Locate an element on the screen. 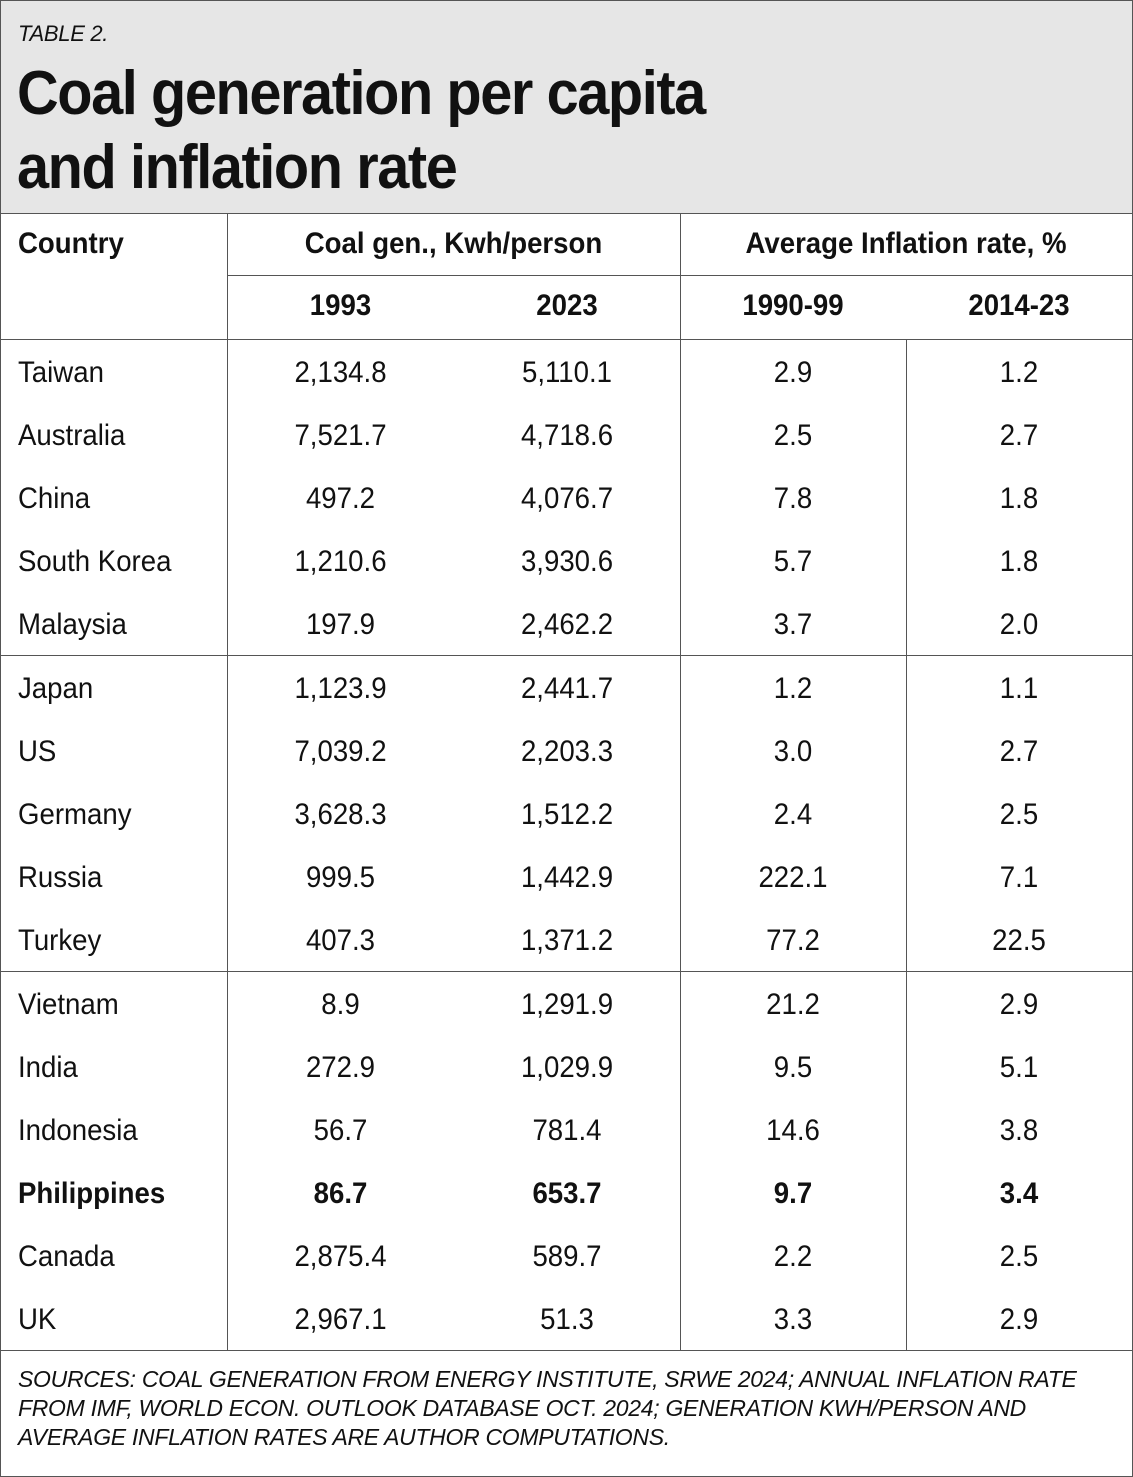 The image size is (1133, 1477). coal-2023-cell: 653.7 is located at coordinates (567, 1193).